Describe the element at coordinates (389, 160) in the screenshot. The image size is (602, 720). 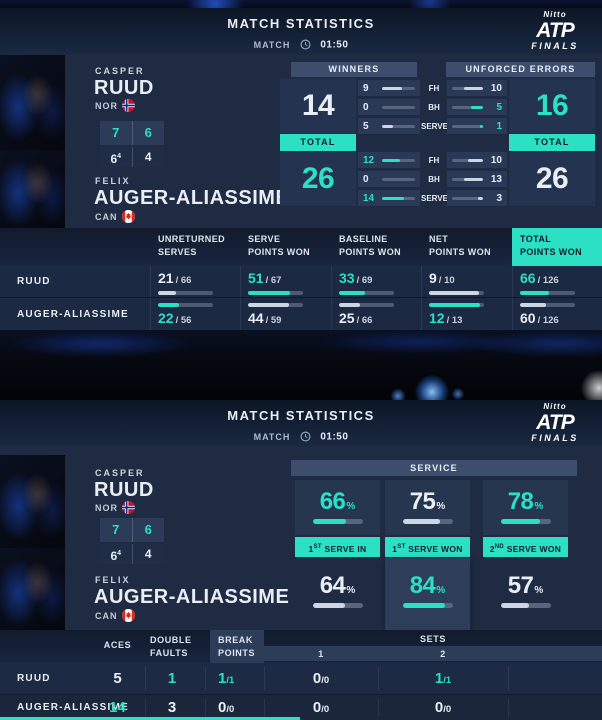
I see `winners-p2-fh: 12` at that location.